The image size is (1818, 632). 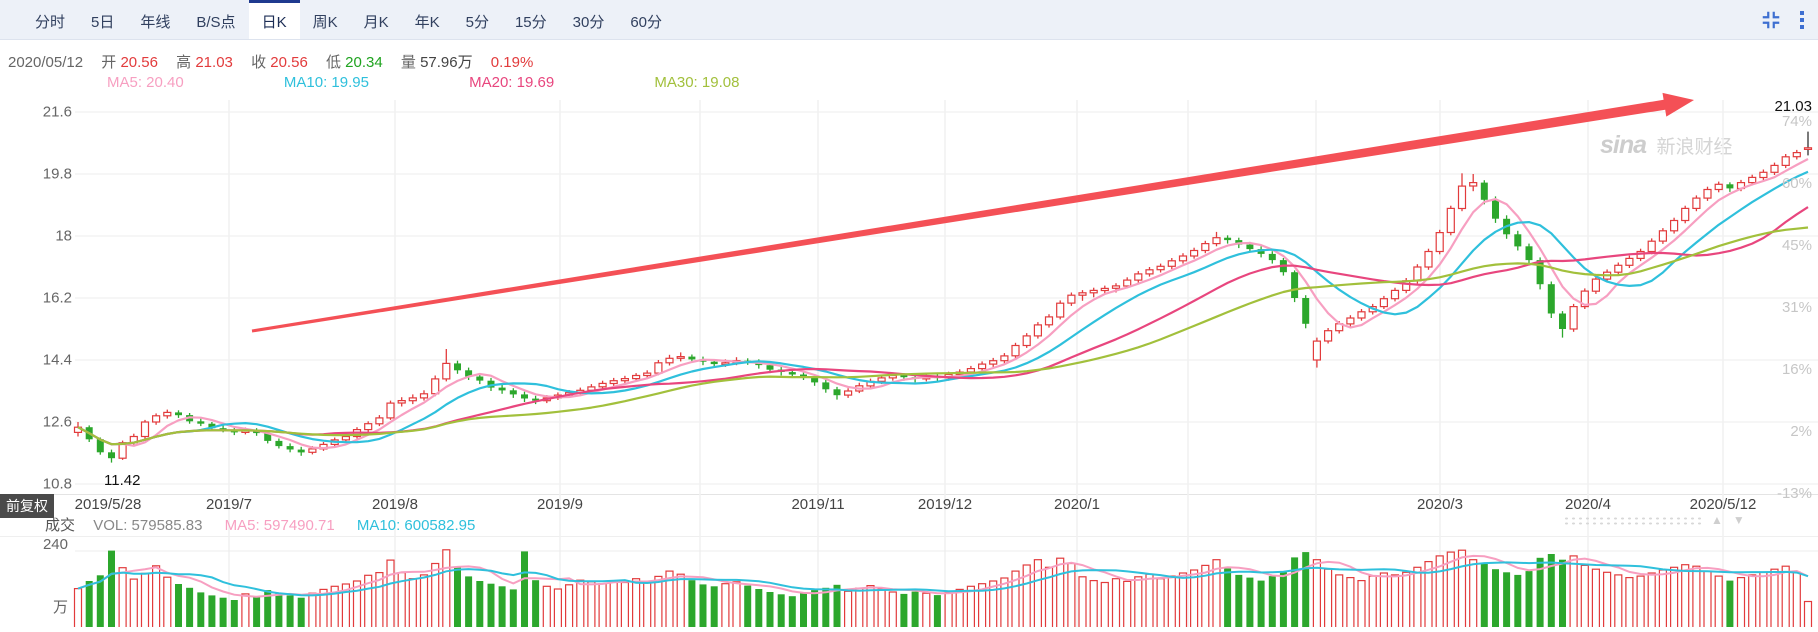 What do you see at coordinates (909, 494) in the screenshot?
I see `pane-separator` at bounding box center [909, 494].